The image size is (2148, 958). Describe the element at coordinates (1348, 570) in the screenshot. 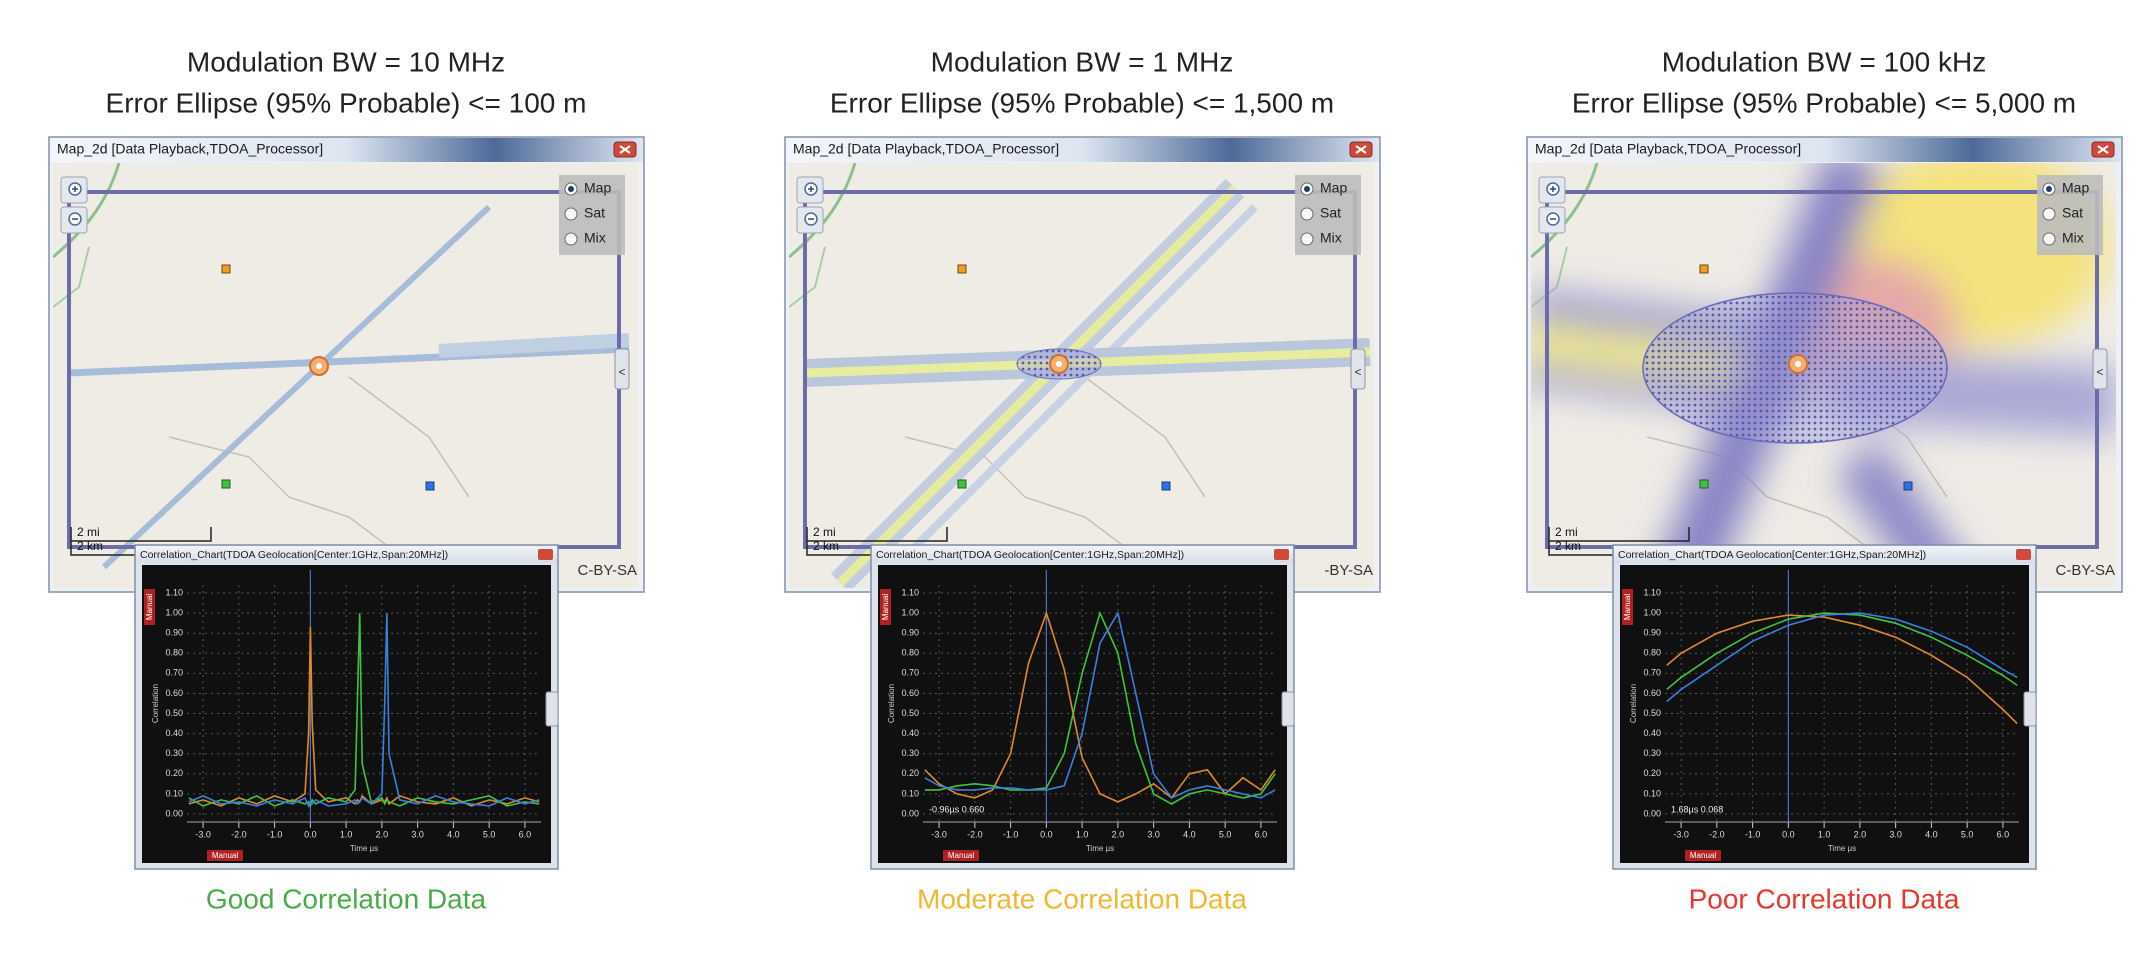

I see `attribution: -BY-SA` at that location.